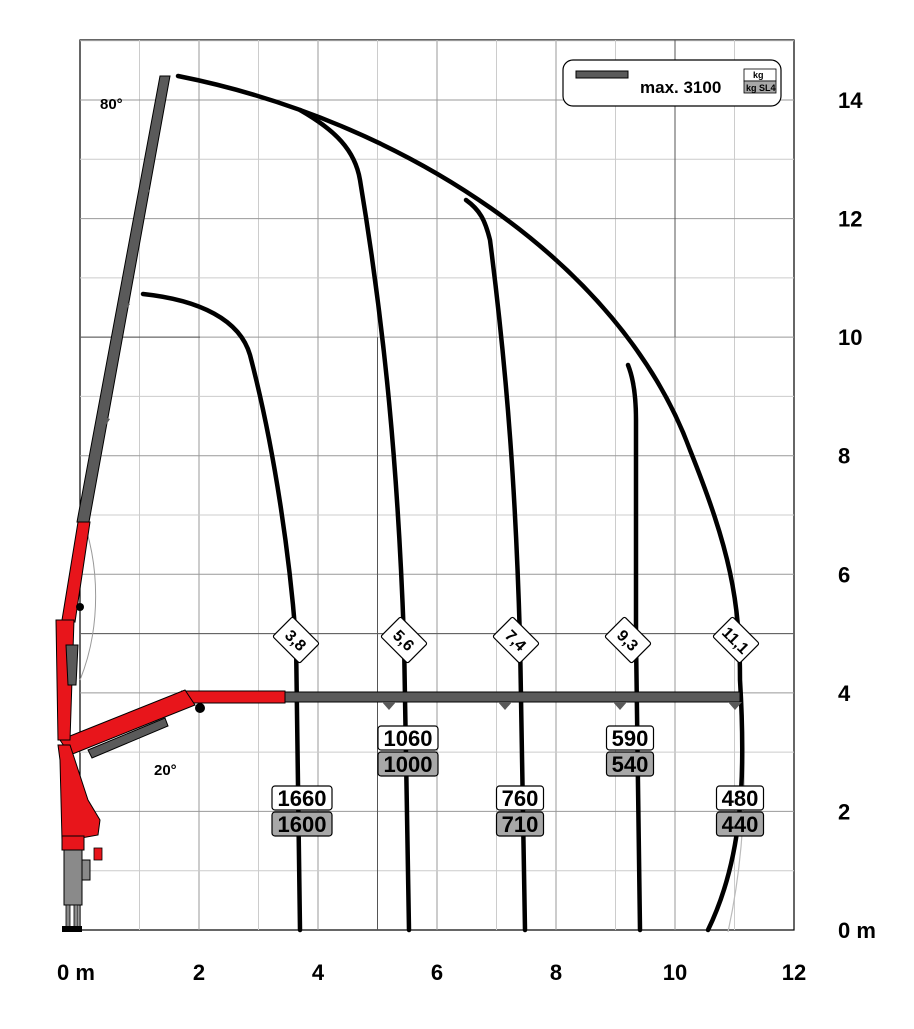  What do you see at coordinates (758, 75) in the screenshot?
I see `legend-unit-kg: kg` at bounding box center [758, 75].